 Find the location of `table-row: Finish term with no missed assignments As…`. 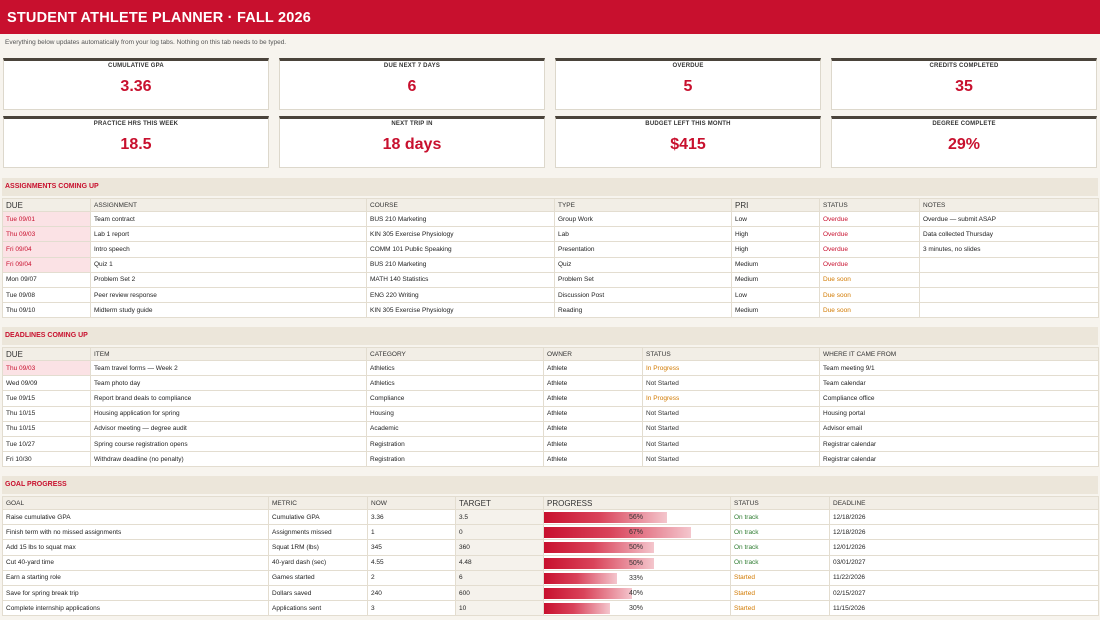

table-row: Finish term with no missed assignments As… is located at coordinates (550, 532).